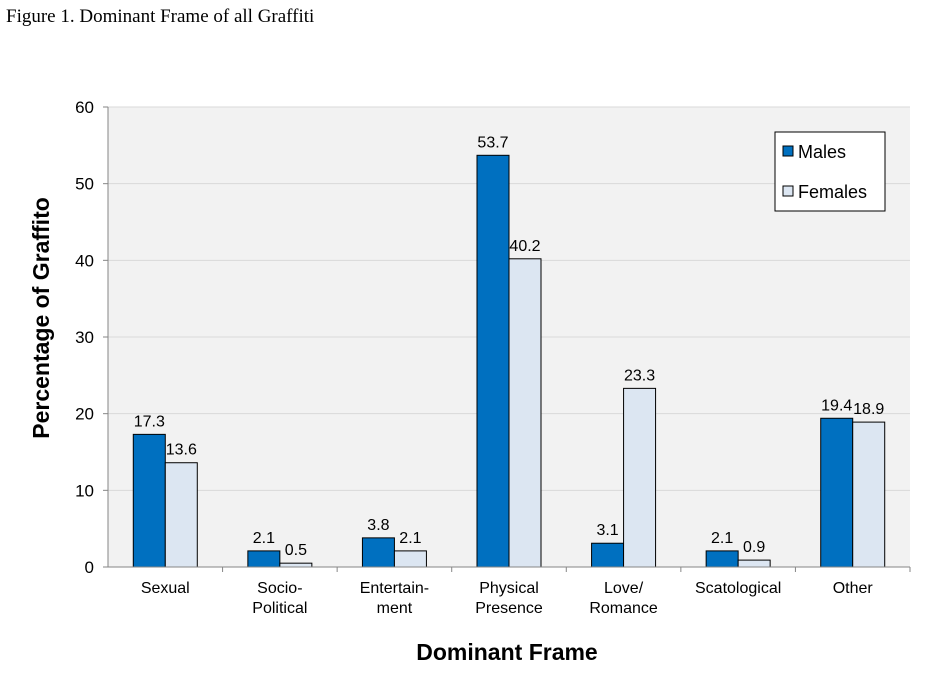 This screenshot has height=680, width=925. Describe the element at coordinates (279, 608) in the screenshot. I see `category-label-line: Political` at that location.